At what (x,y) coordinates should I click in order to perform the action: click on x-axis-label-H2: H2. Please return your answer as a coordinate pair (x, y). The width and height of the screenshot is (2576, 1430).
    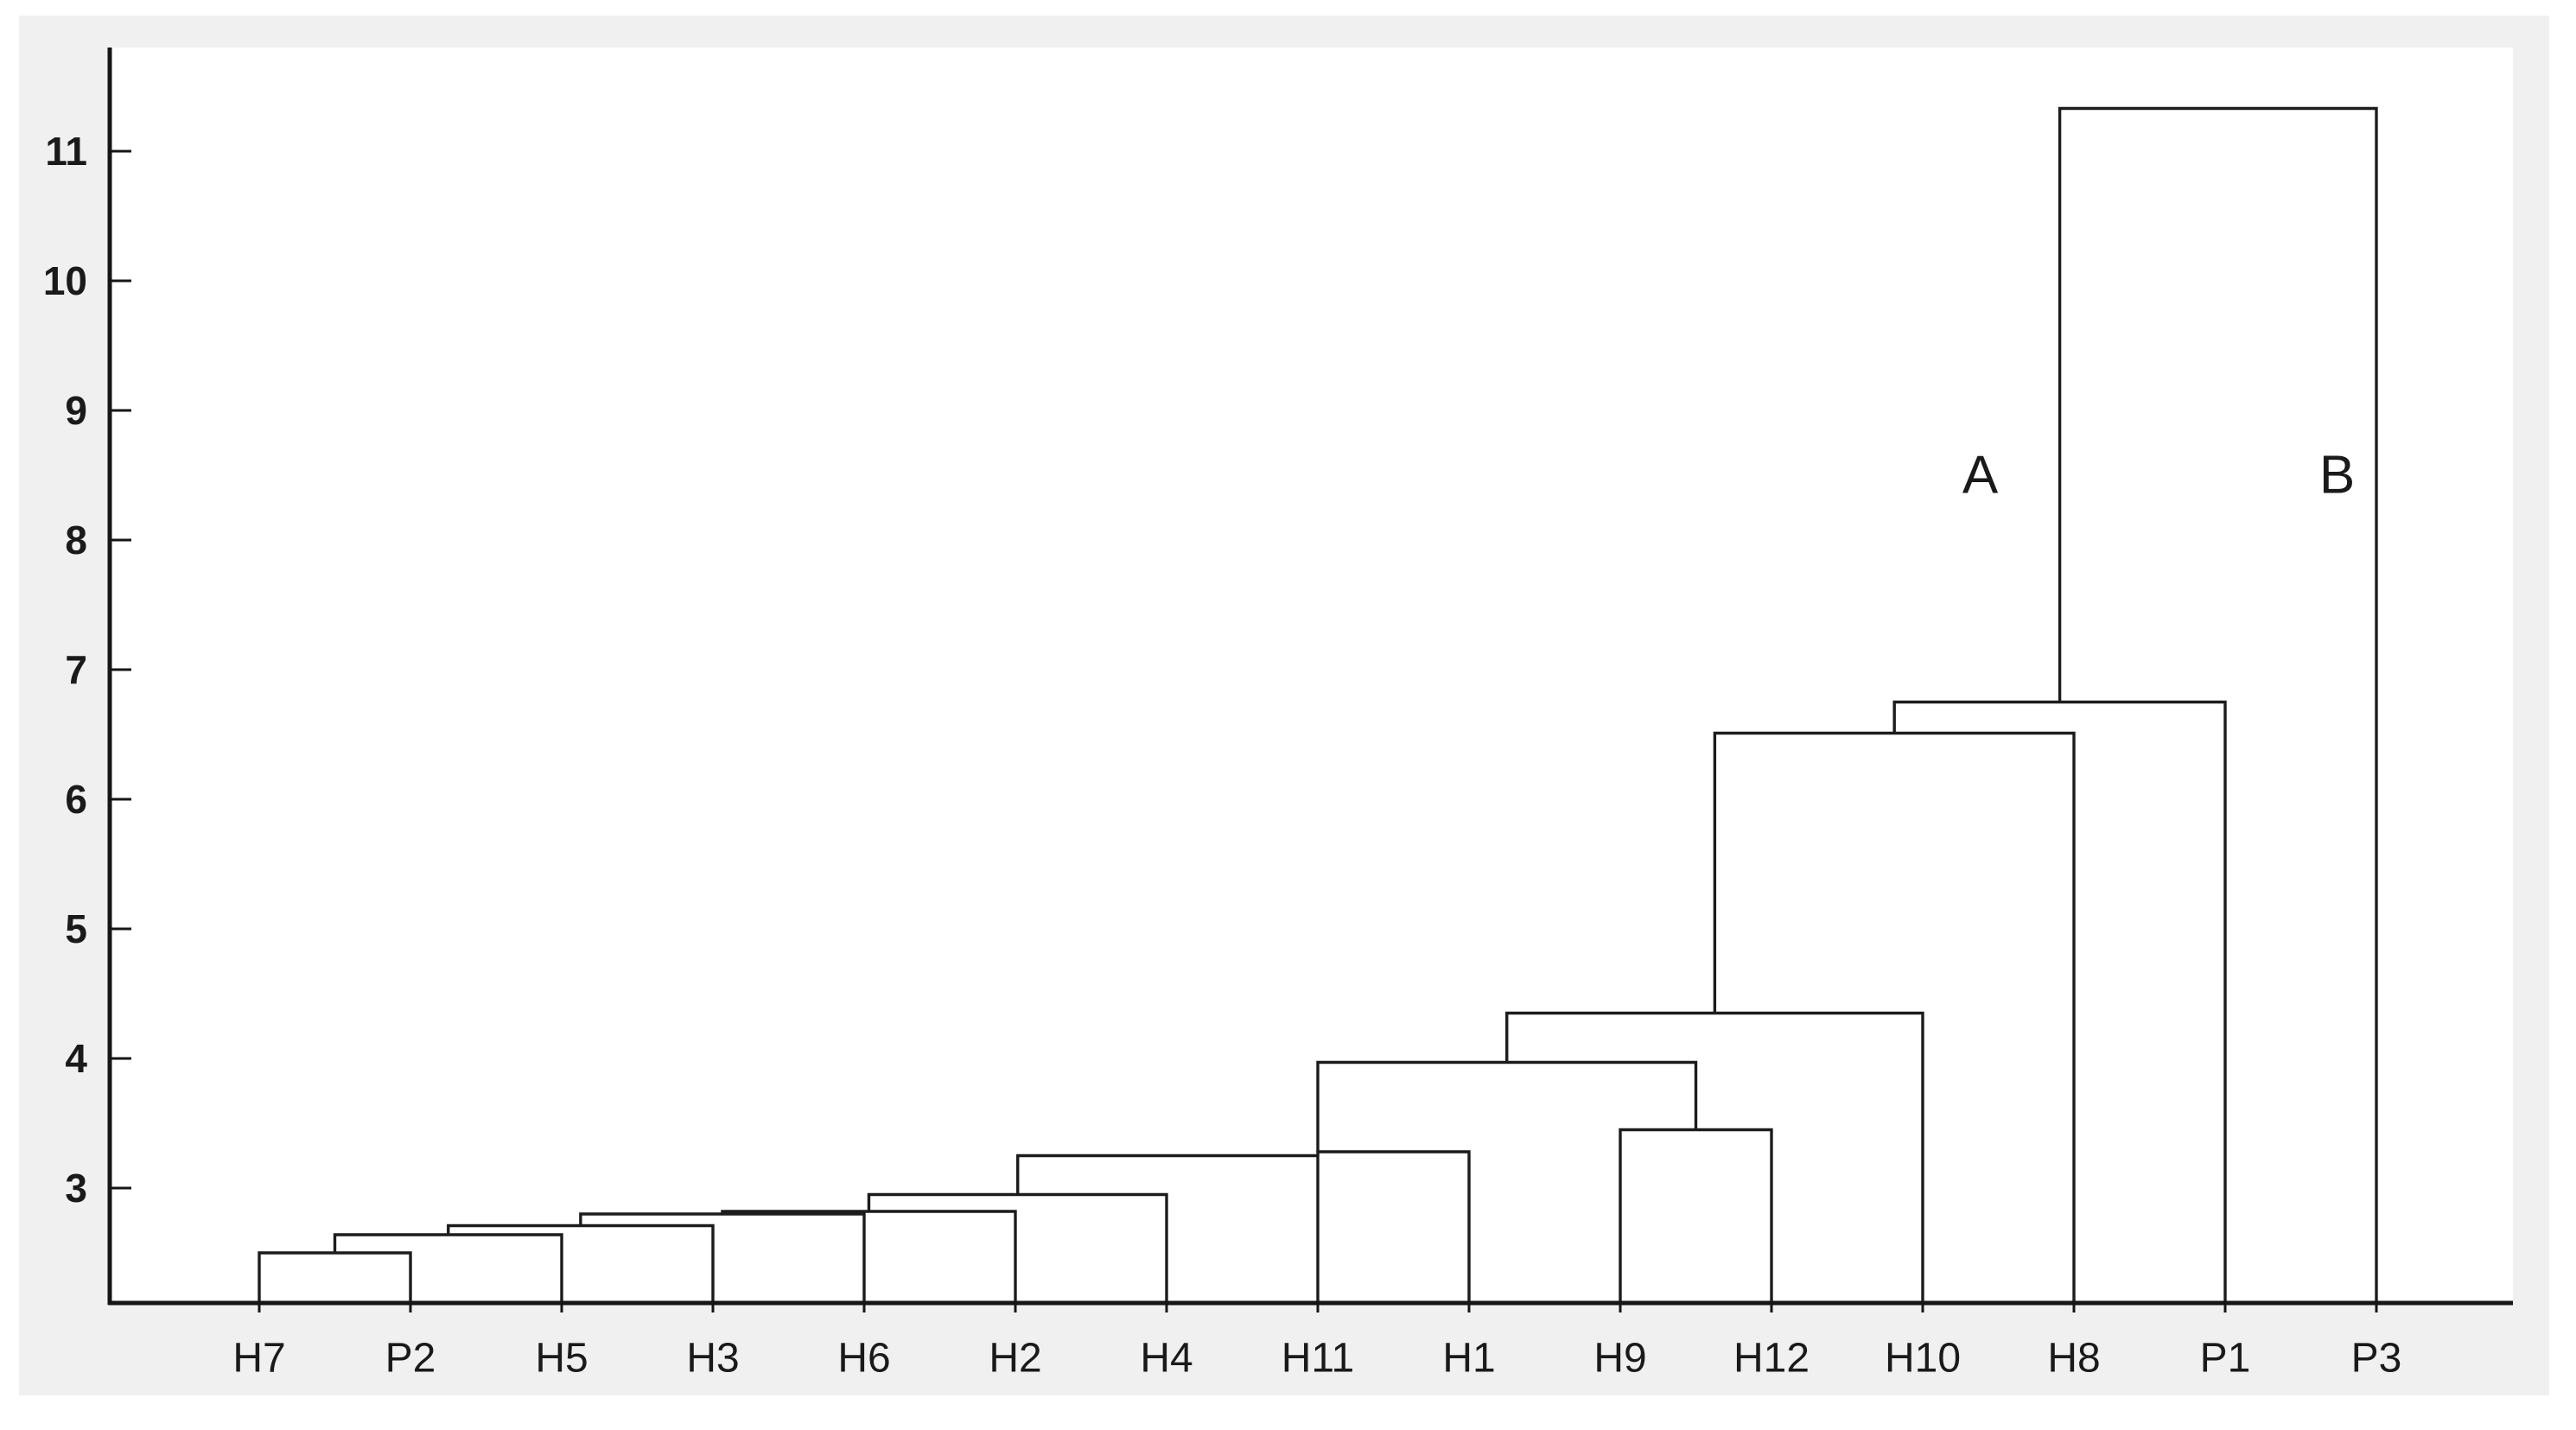
    Looking at the image, I should click on (1015, 1359).